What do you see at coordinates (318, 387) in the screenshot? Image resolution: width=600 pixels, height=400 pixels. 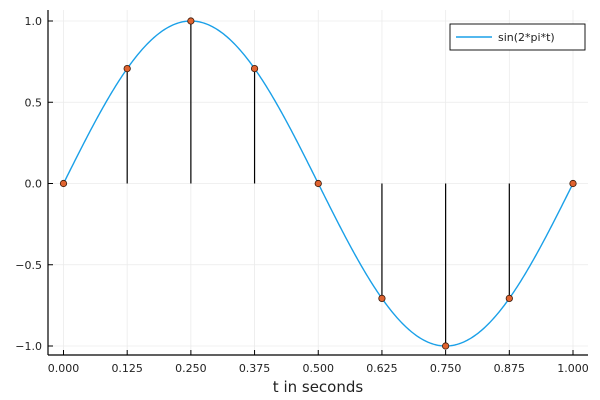 I see `x-axis-label: t in seconds` at bounding box center [318, 387].